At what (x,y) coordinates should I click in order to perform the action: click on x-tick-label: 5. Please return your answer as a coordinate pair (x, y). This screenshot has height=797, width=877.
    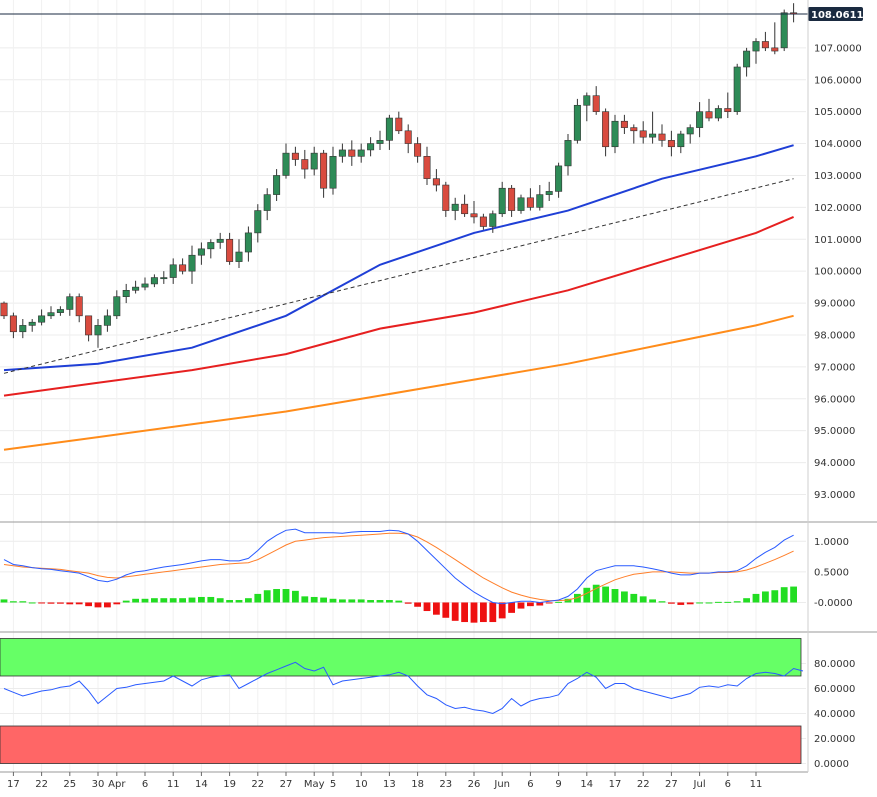
    Looking at the image, I should click on (333, 784).